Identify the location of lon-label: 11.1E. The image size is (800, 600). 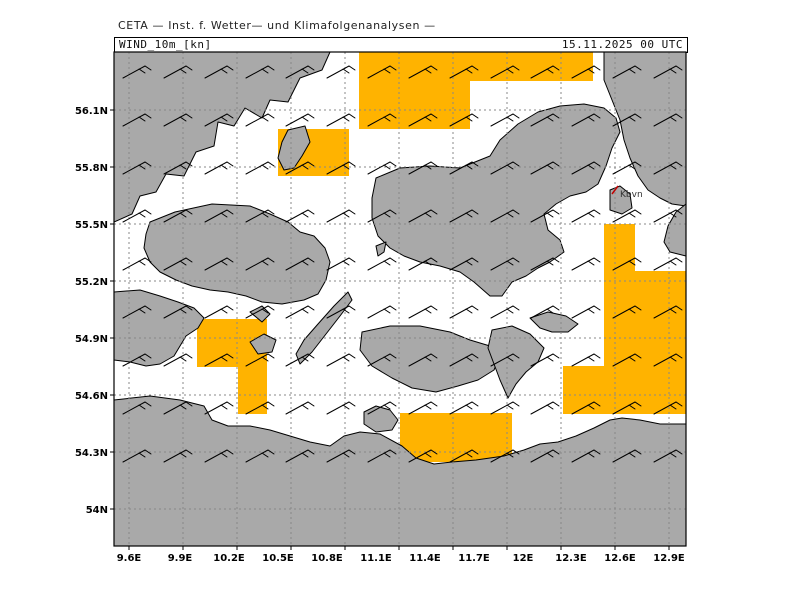
(376, 558).